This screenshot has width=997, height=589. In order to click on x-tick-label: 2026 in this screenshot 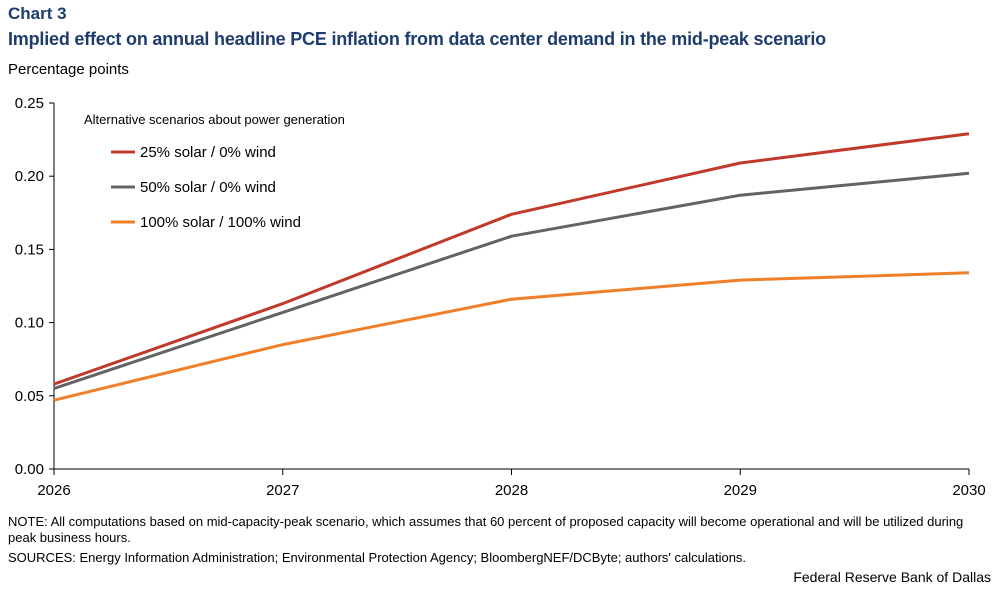, I will do `click(53, 490)`.